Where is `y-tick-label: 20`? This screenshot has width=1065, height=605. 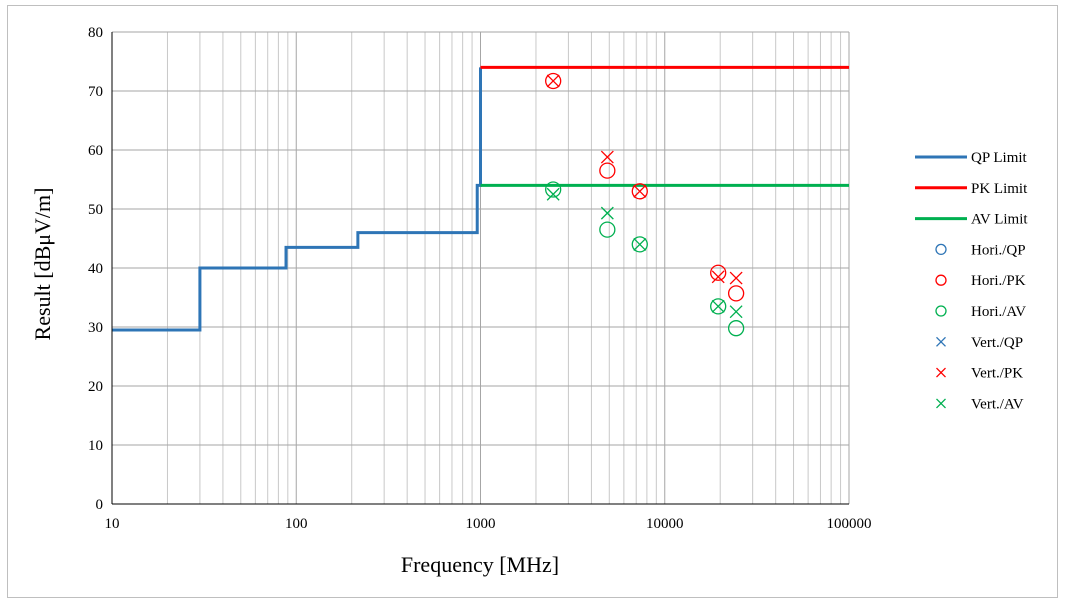
y-tick-label: 20 is located at coordinates (95, 387).